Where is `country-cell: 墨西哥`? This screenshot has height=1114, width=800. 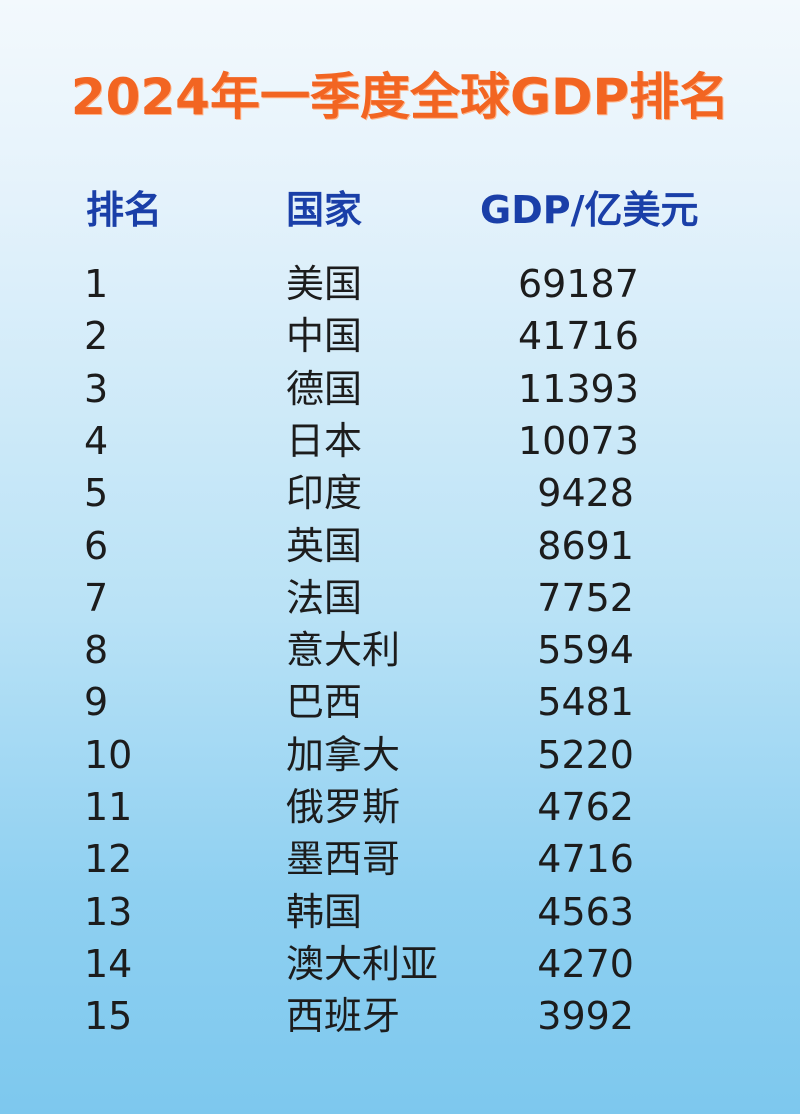
country-cell: 墨西哥 is located at coordinates (343, 859).